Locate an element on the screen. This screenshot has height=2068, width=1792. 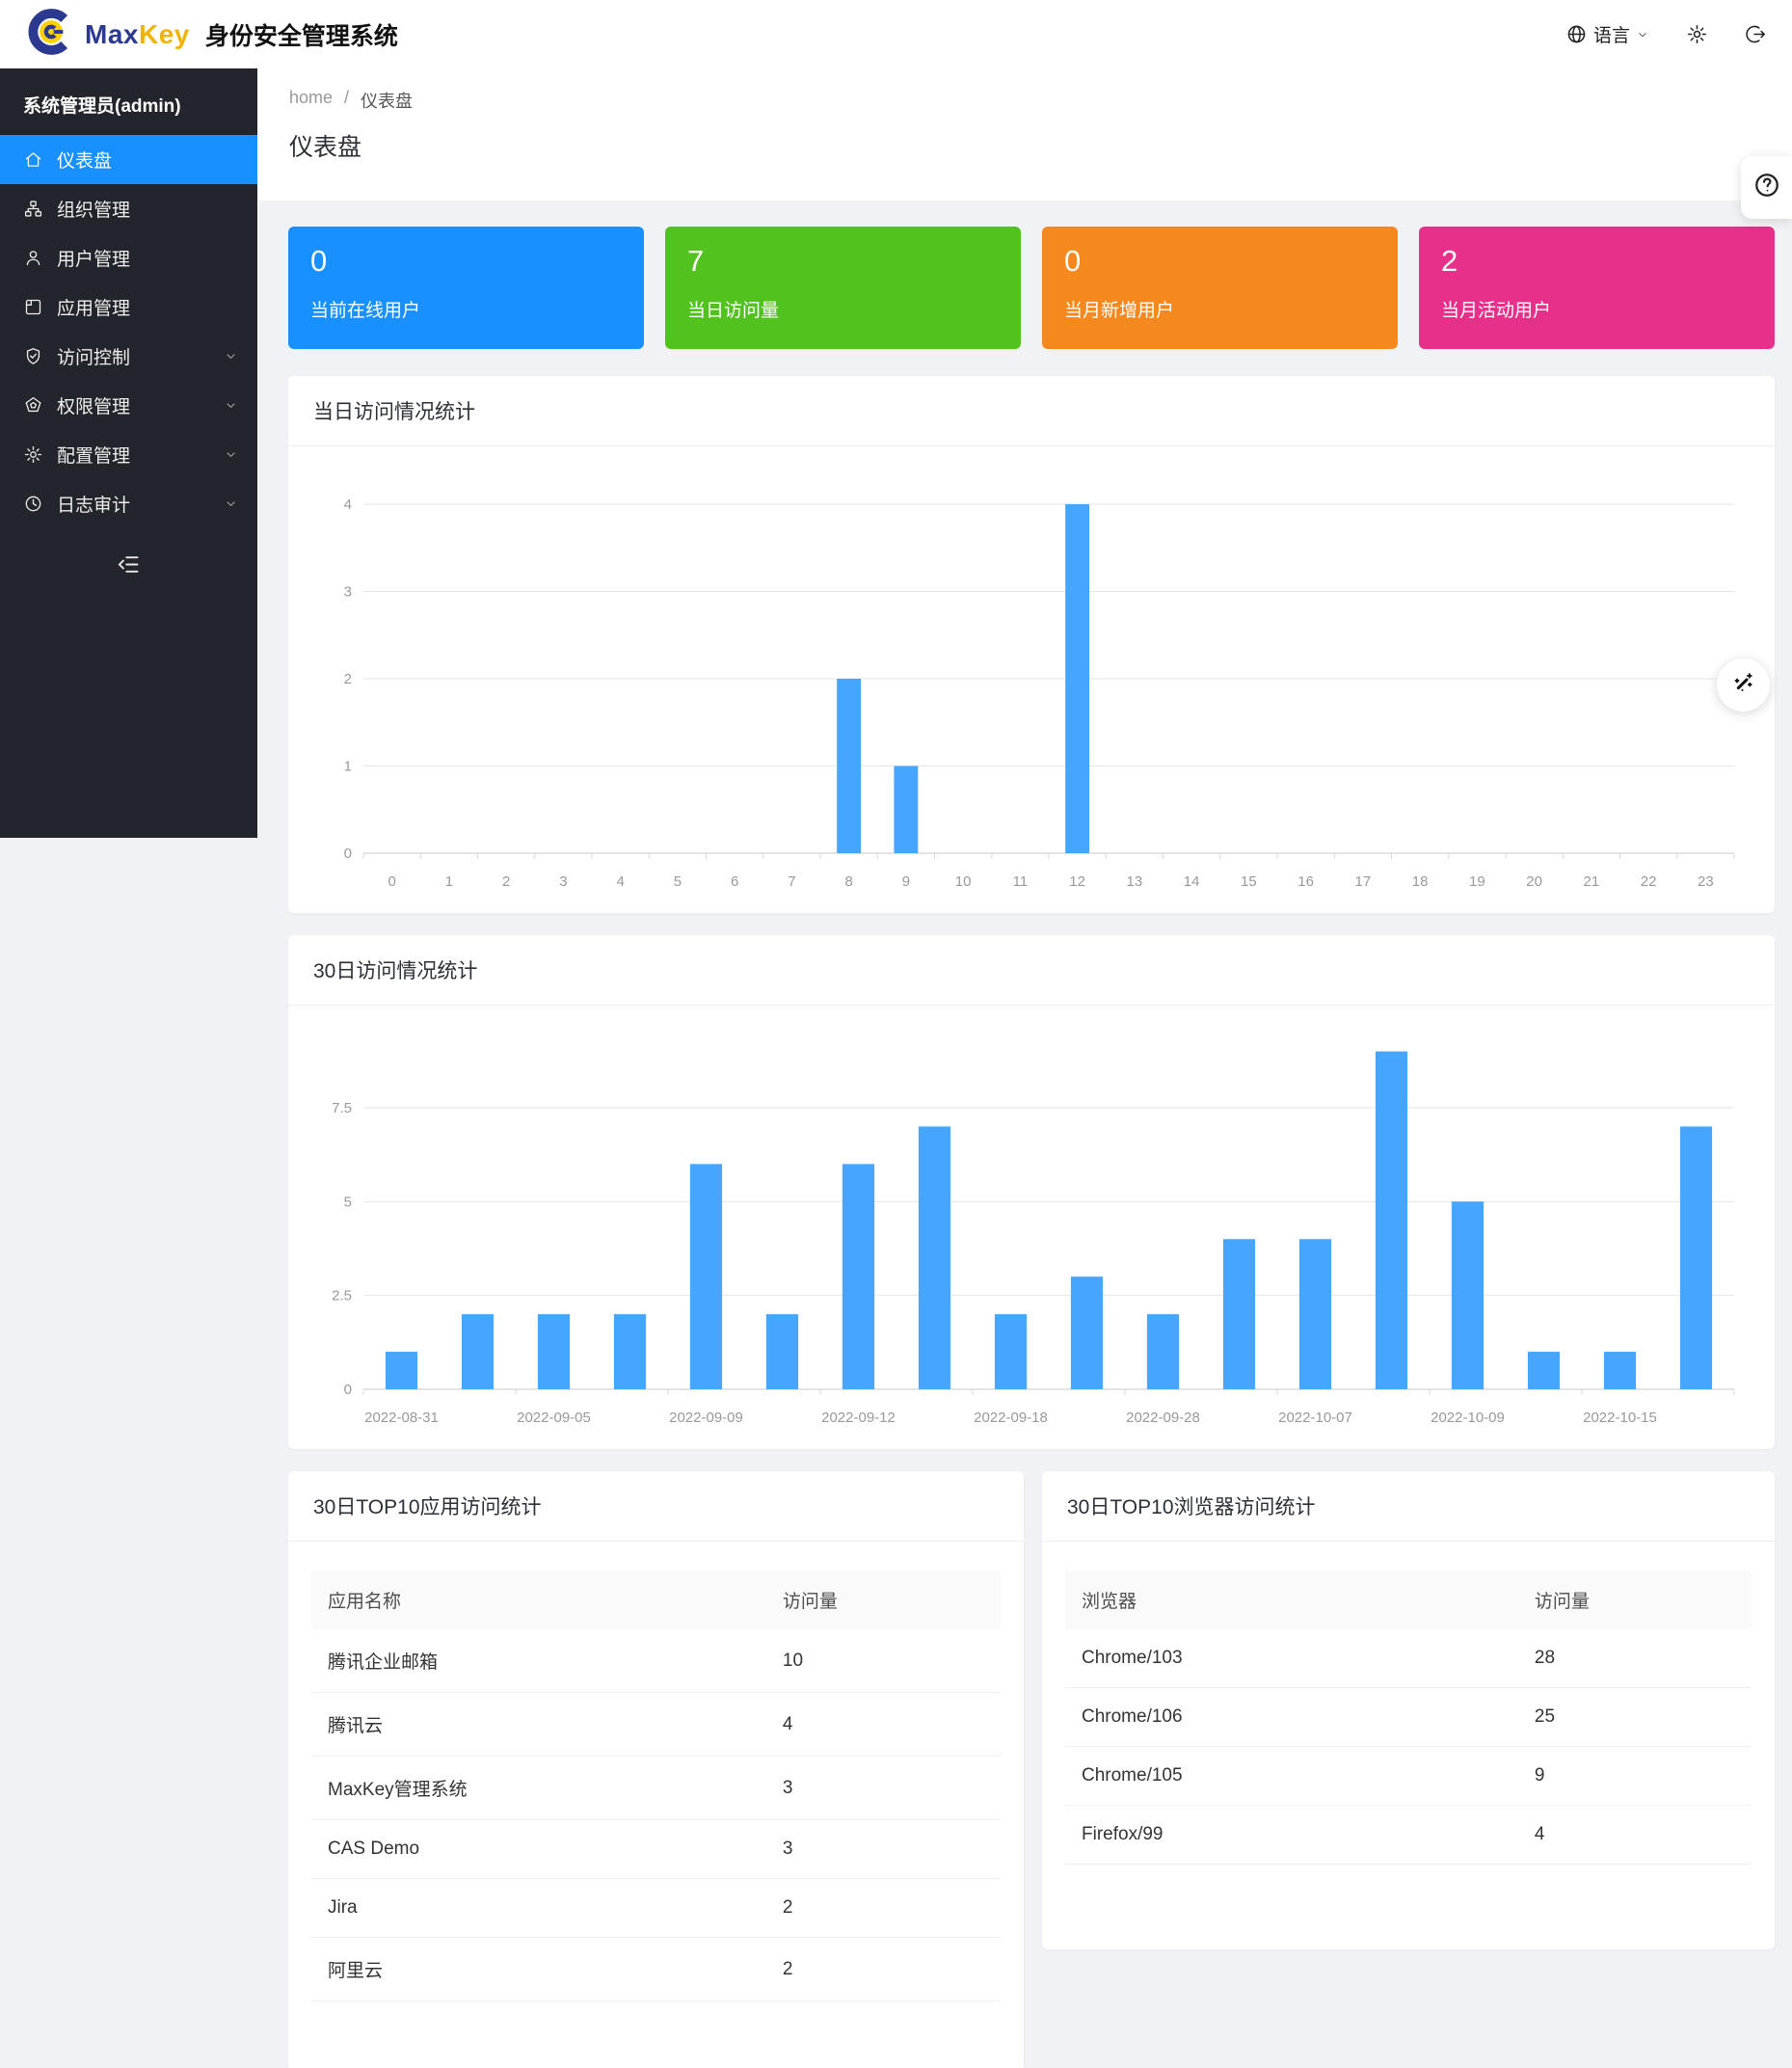
app-icon is located at coordinates (33, 307).